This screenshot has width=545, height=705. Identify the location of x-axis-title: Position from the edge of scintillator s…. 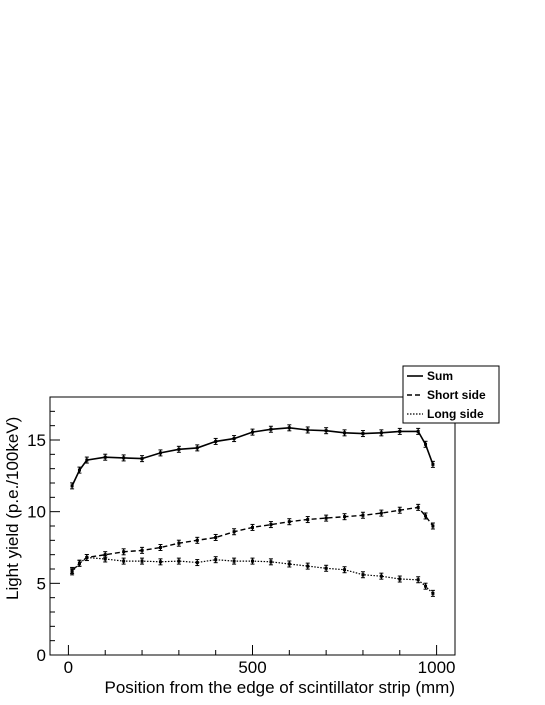
(279, 687).